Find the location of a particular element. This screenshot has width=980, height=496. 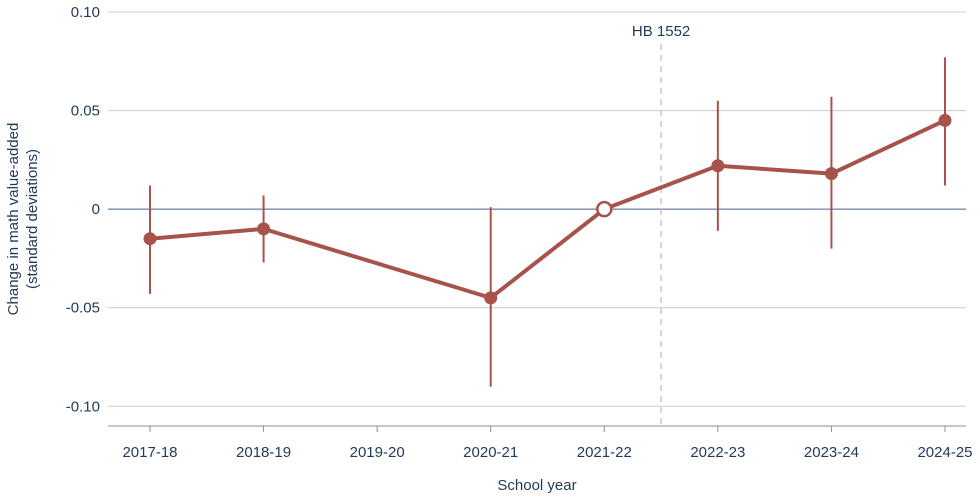

y-tick-label: 0 is located at coordinates (96, 209).